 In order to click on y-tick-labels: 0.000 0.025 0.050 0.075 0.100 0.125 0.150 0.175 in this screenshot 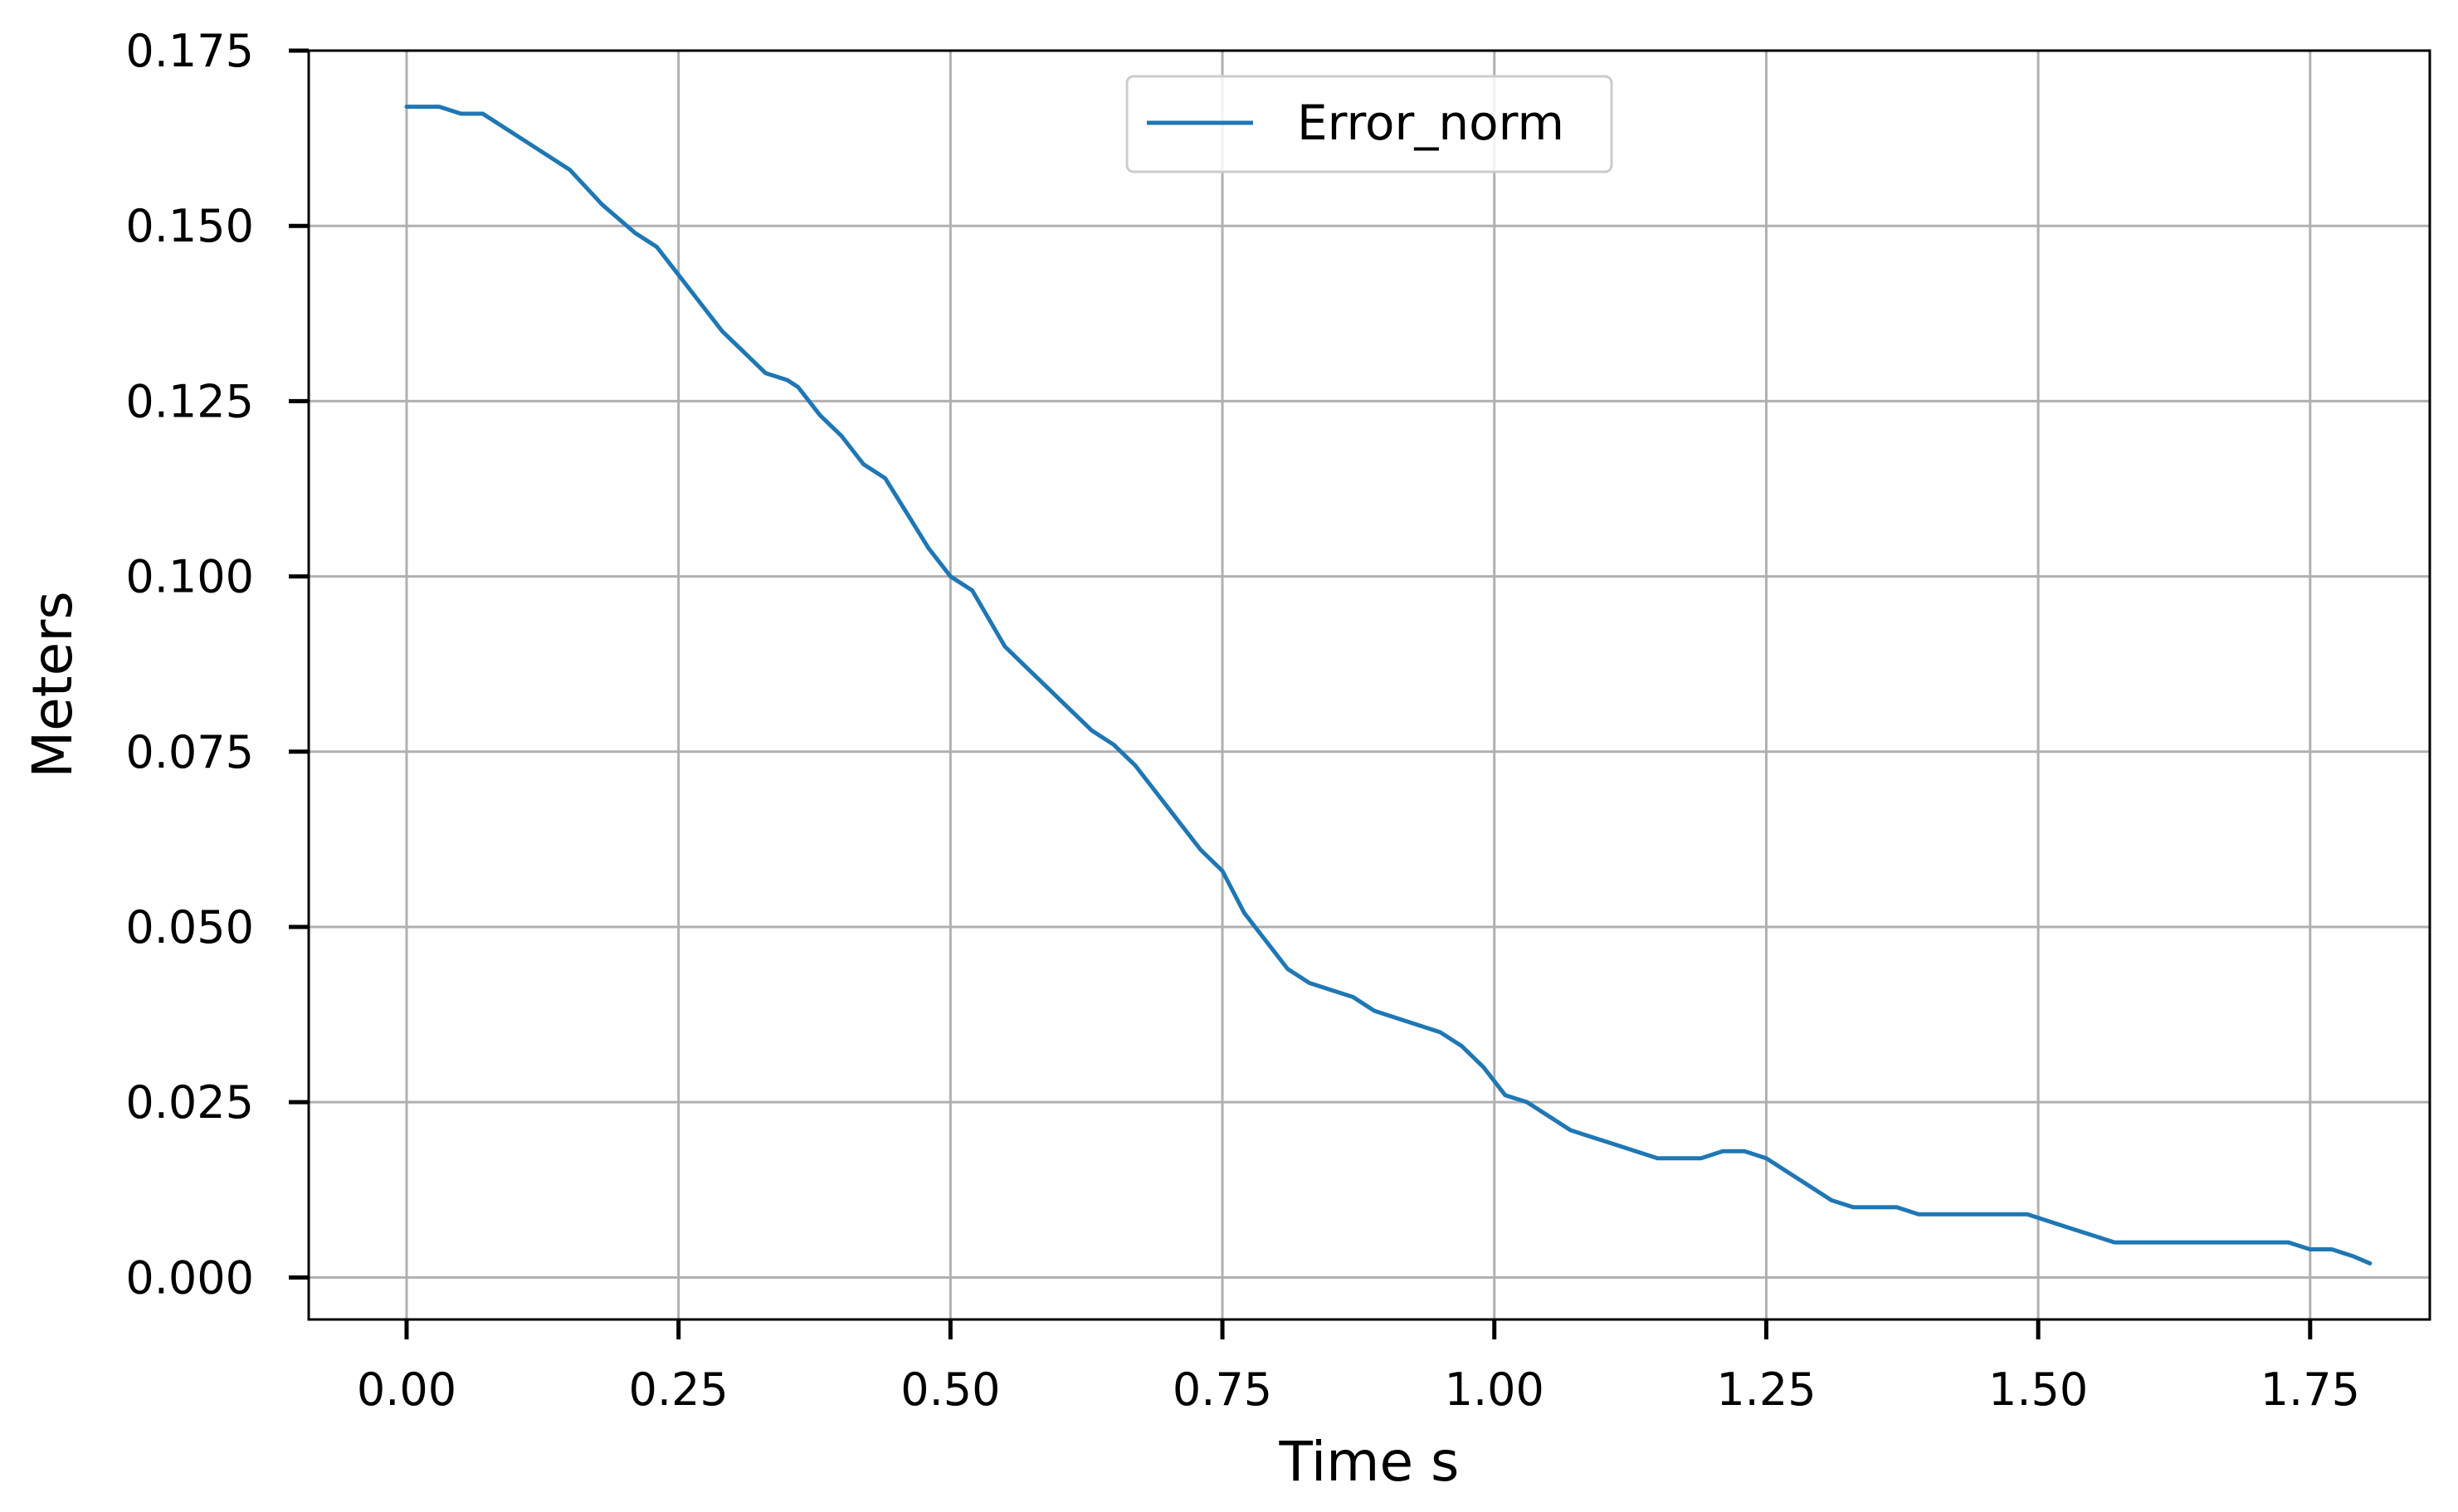, I will do `click(189, 664)`.